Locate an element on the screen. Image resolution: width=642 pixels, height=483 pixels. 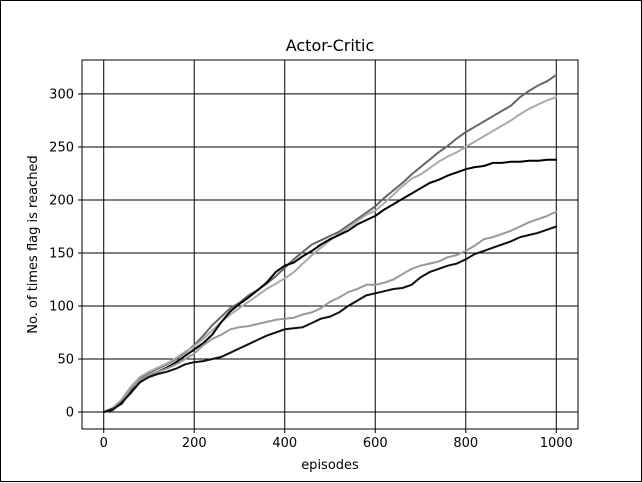
y-tick-label: 150 is located at coordinates (61, 253).